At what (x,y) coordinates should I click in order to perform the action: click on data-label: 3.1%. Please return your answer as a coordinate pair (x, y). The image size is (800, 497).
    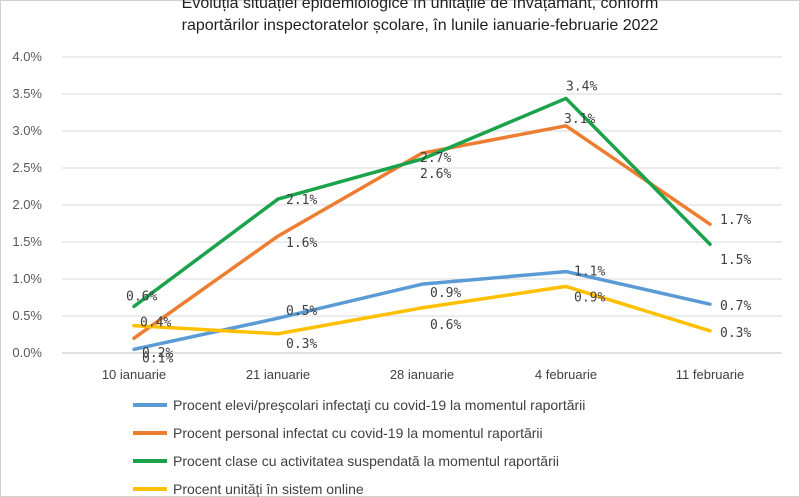
    Looking at the image, I should click on (579, 119).